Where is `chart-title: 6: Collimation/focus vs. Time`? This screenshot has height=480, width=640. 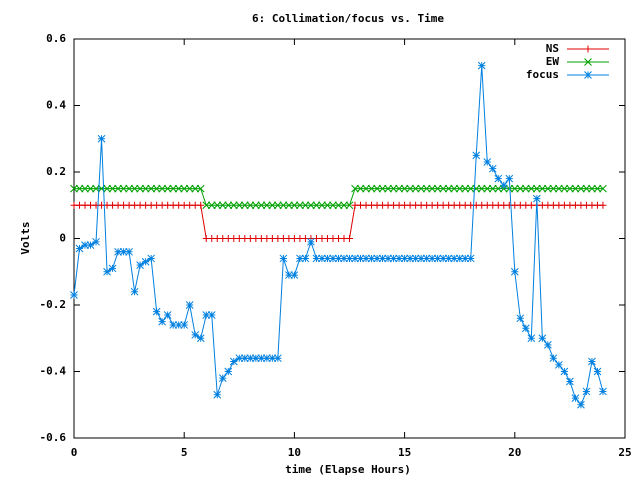
chart-title: 6: Collimation/focus vs. Time is located at coordinates (348, 18).